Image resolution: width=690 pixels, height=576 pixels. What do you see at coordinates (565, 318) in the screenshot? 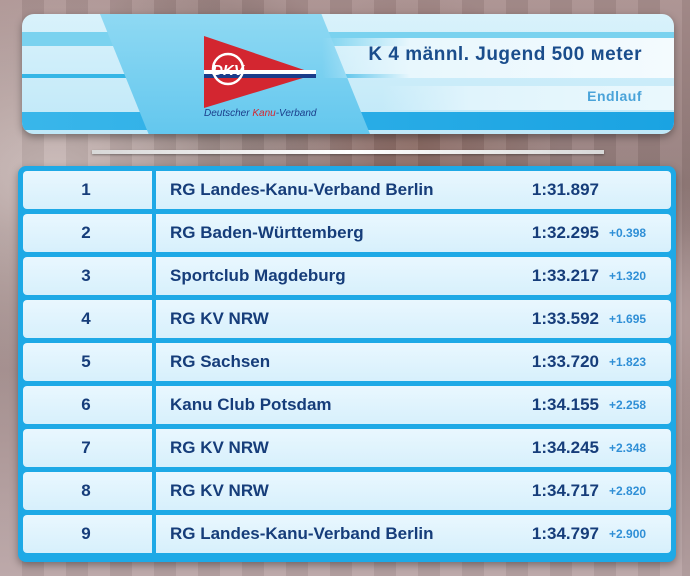
I see `time-cell: 1:33.592` at bounding box center [565, 318].